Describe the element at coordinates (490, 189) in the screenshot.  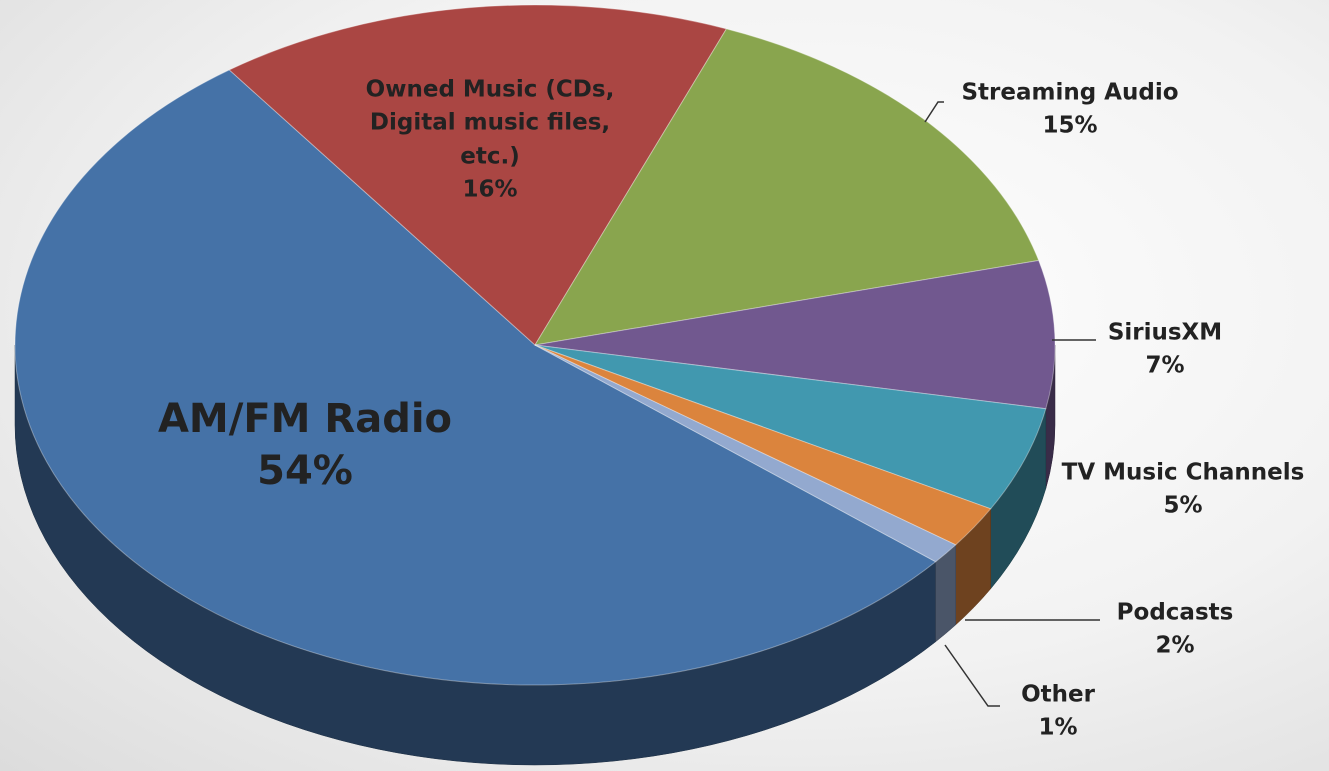
I see `value-label: 16%` at that location.